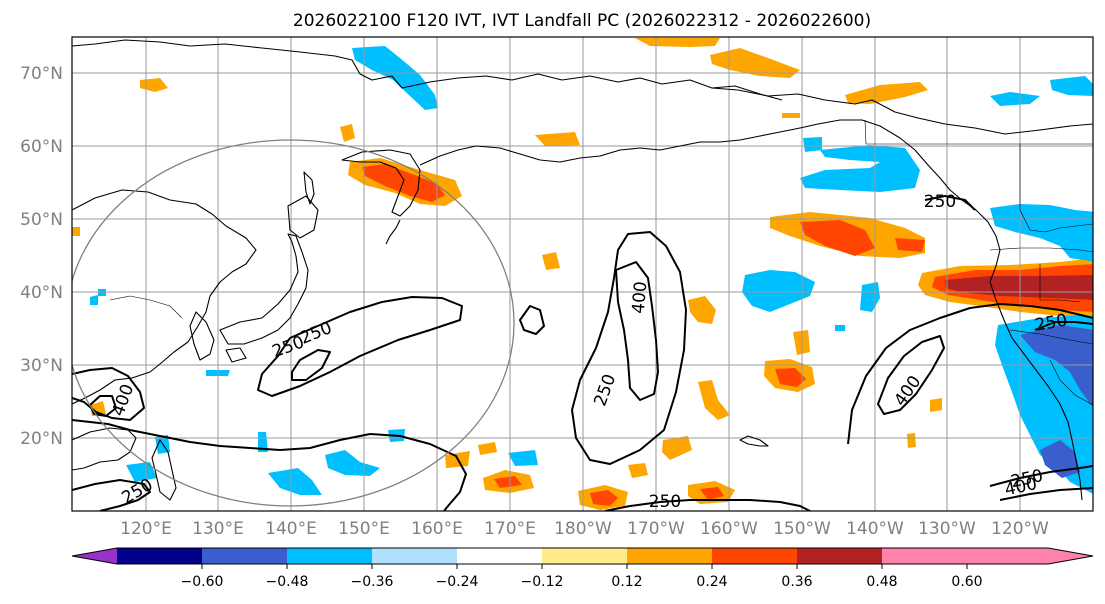  What do you see at coordinates (41, 256) in the screenshot?
I see `latitude-labels: 70°N 60°N 50°N 40°N 30°N 20°N` at bounding box center [41, 256].